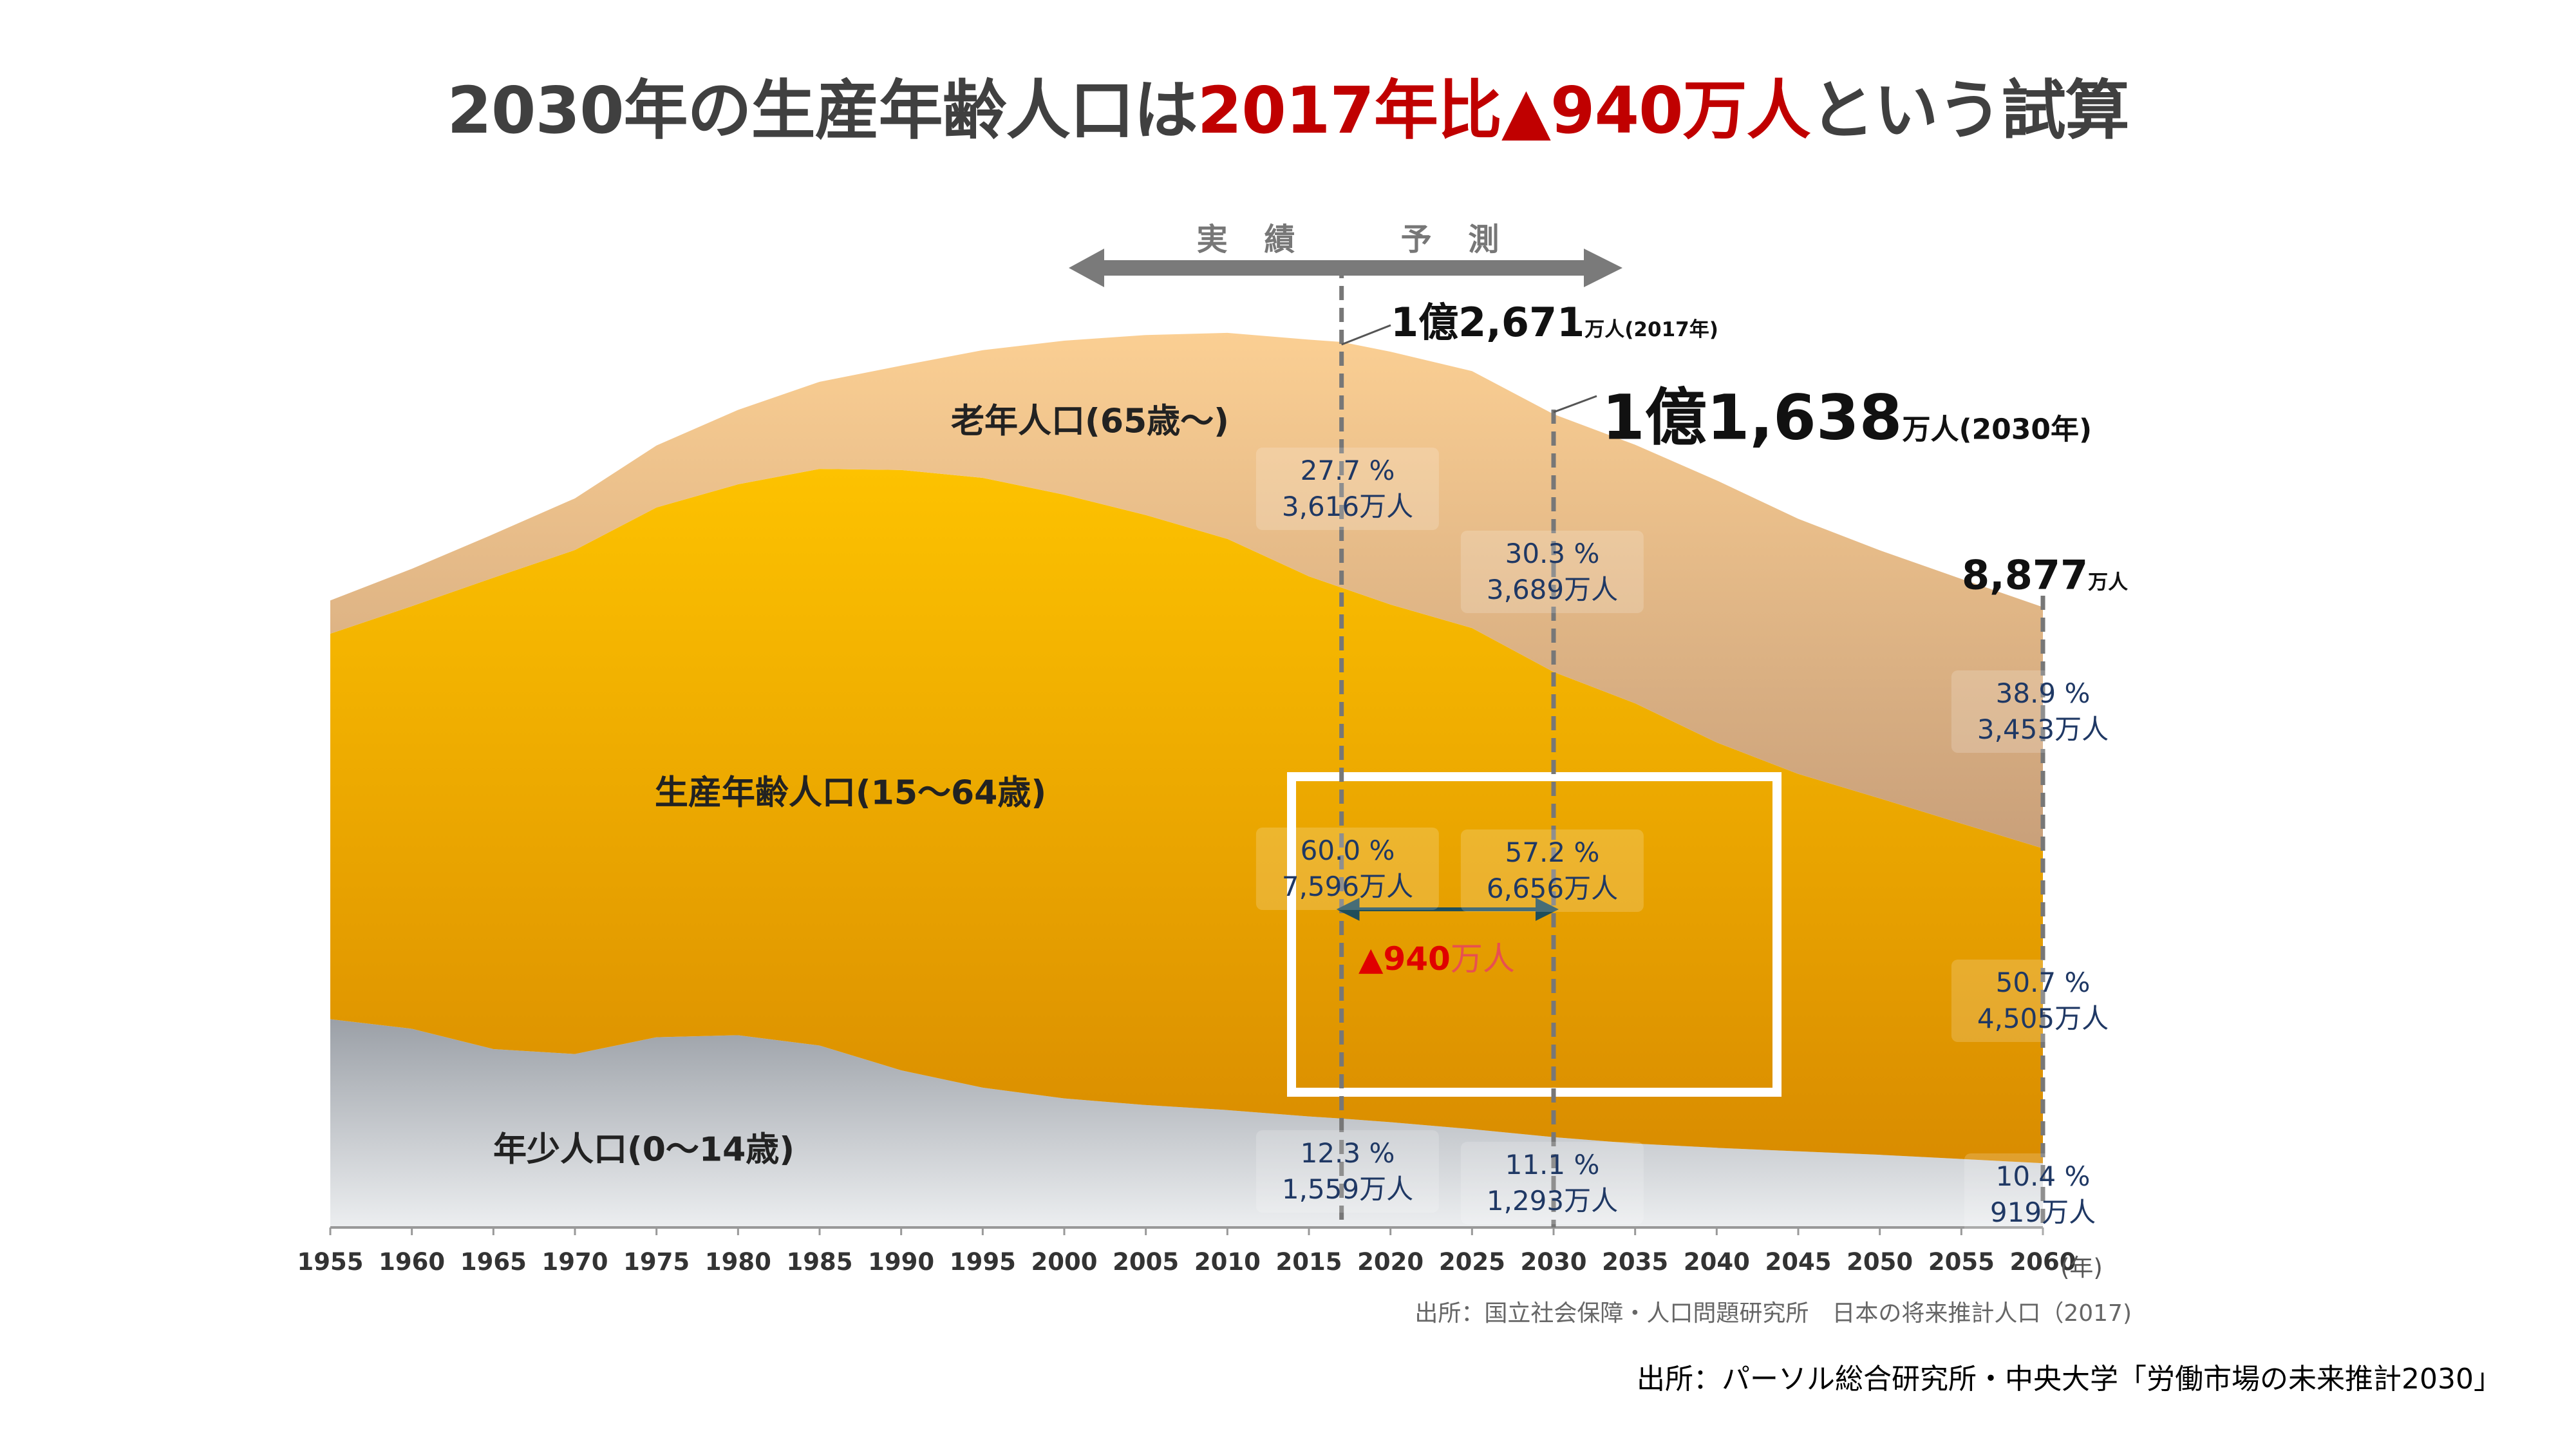  I want to click on percent-value: 38.9 %, so click(2043, 693).